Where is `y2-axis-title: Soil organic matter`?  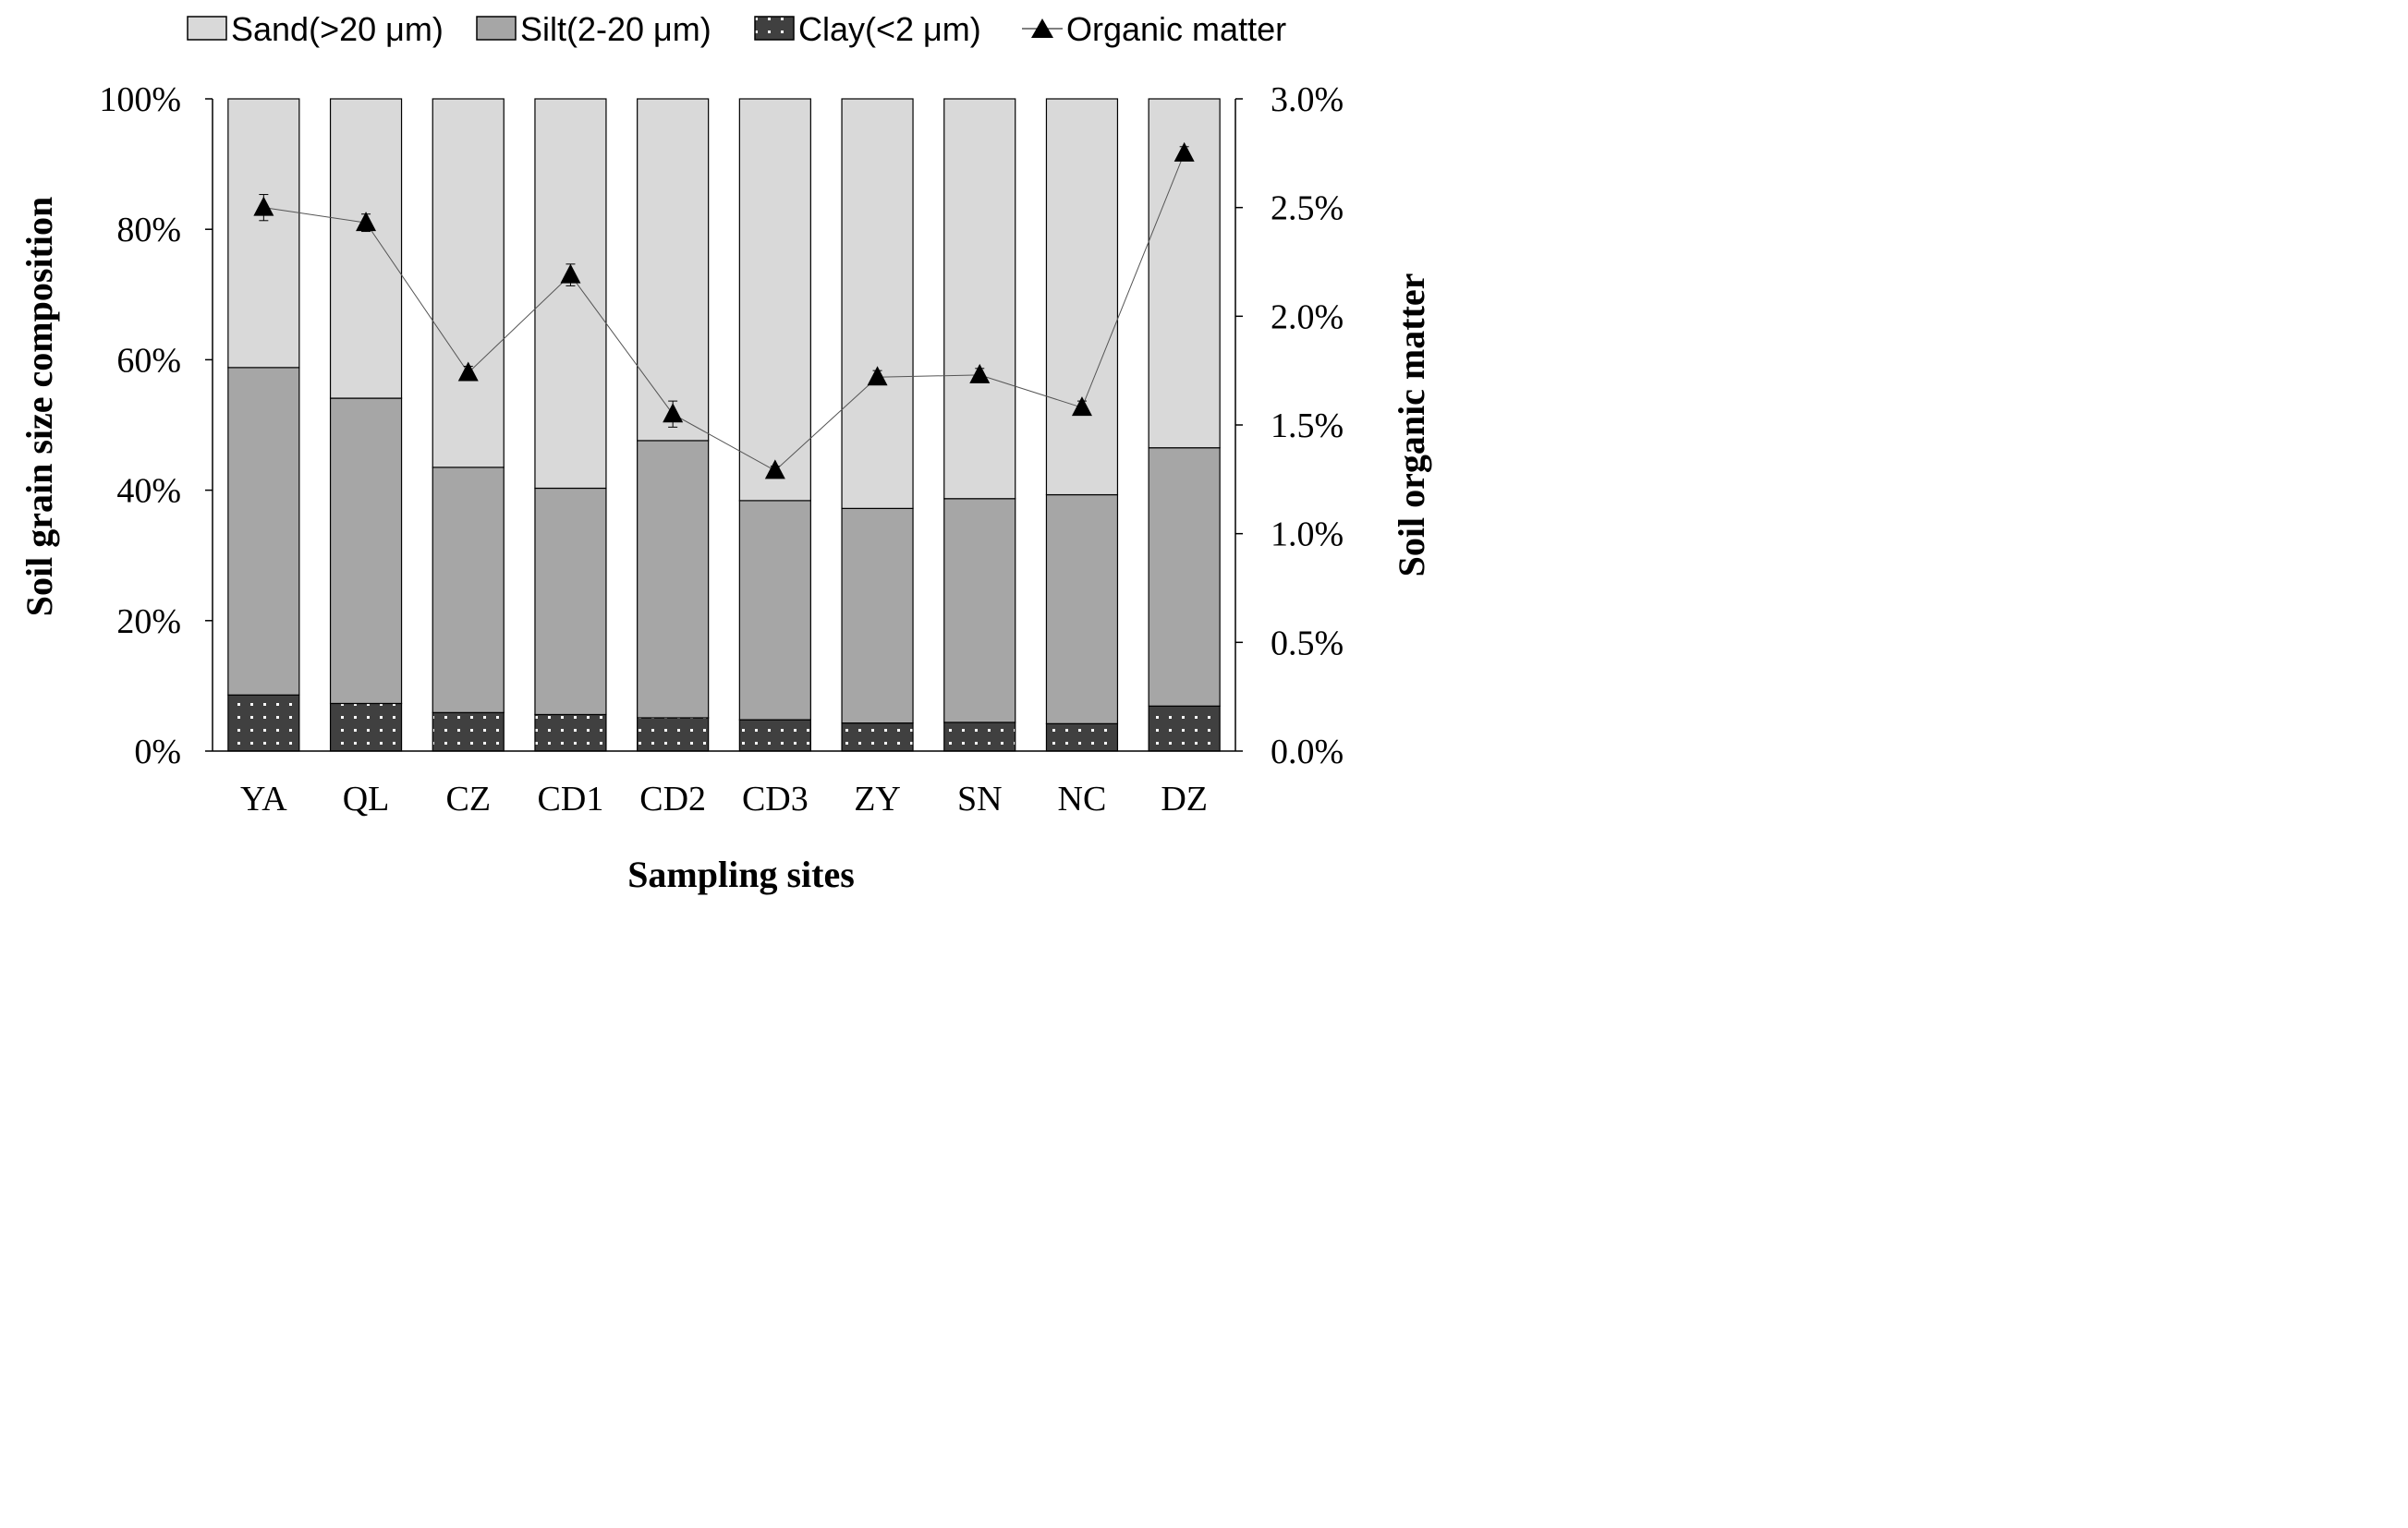
y2-axis-title: Soil organic matter is located at coordinates (1411, 425).